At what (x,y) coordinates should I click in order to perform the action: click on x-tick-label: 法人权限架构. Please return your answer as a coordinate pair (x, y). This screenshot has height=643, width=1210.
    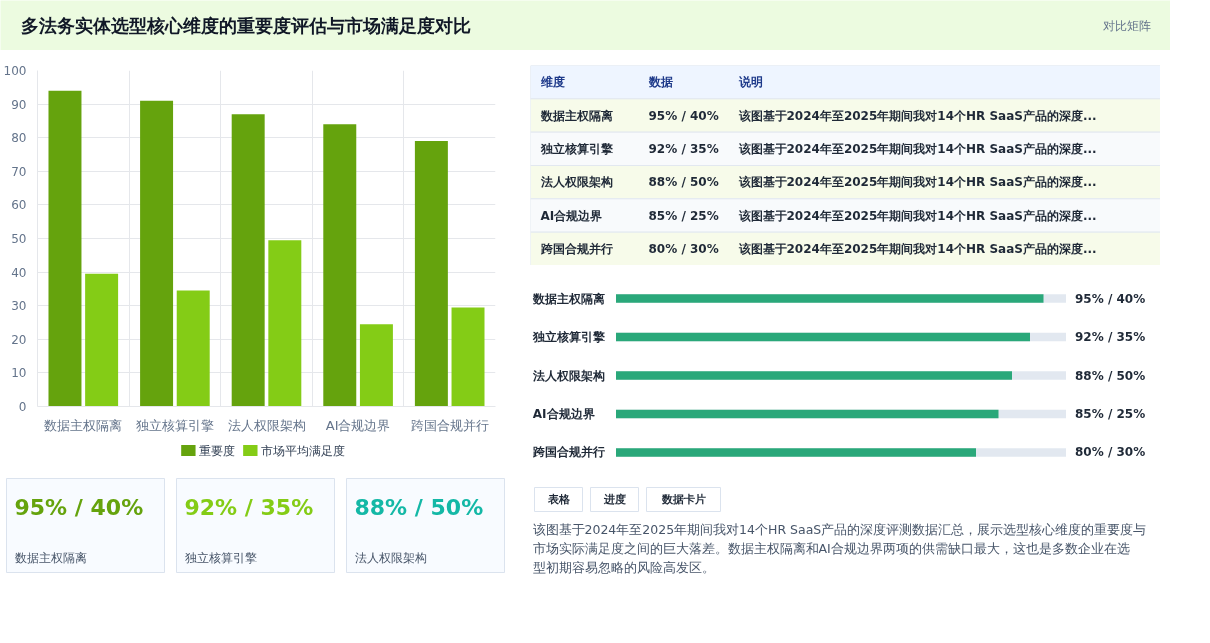
    Looking at the image, I should click on (266, 425).